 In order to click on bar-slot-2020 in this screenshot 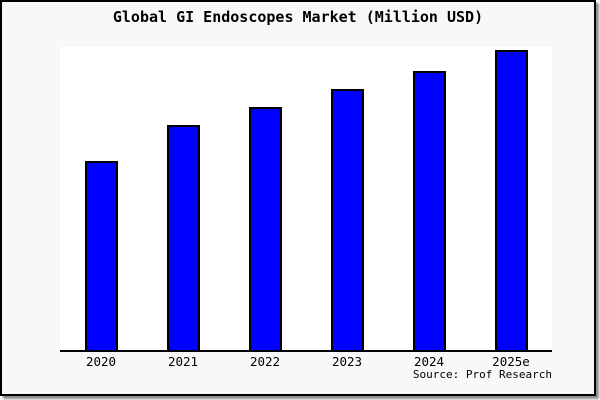, I will do `click(101, 198)`.